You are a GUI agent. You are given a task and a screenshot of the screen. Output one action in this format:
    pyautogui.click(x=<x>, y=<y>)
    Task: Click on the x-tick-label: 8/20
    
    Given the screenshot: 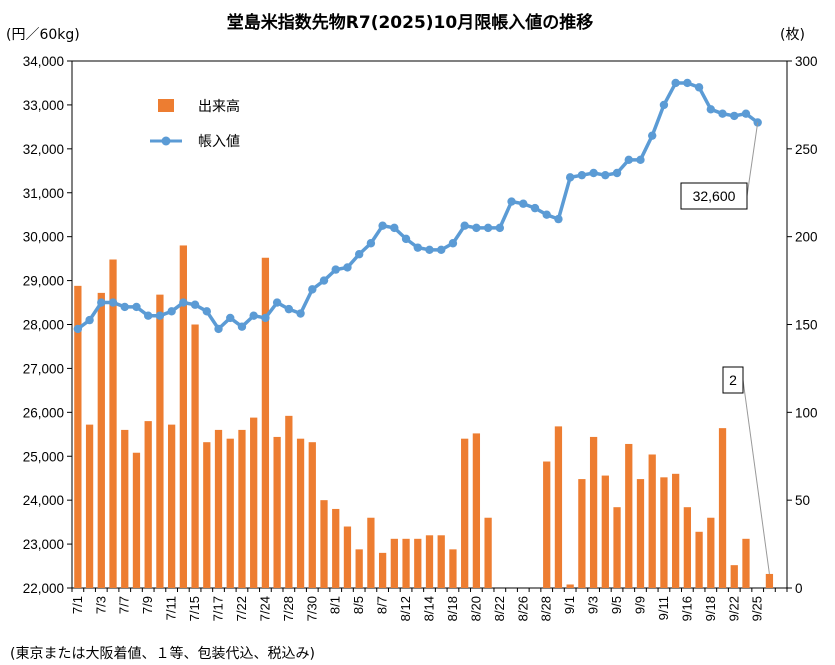 What is the action you would take?
    pyautogui.click(x=475, y=608)
    